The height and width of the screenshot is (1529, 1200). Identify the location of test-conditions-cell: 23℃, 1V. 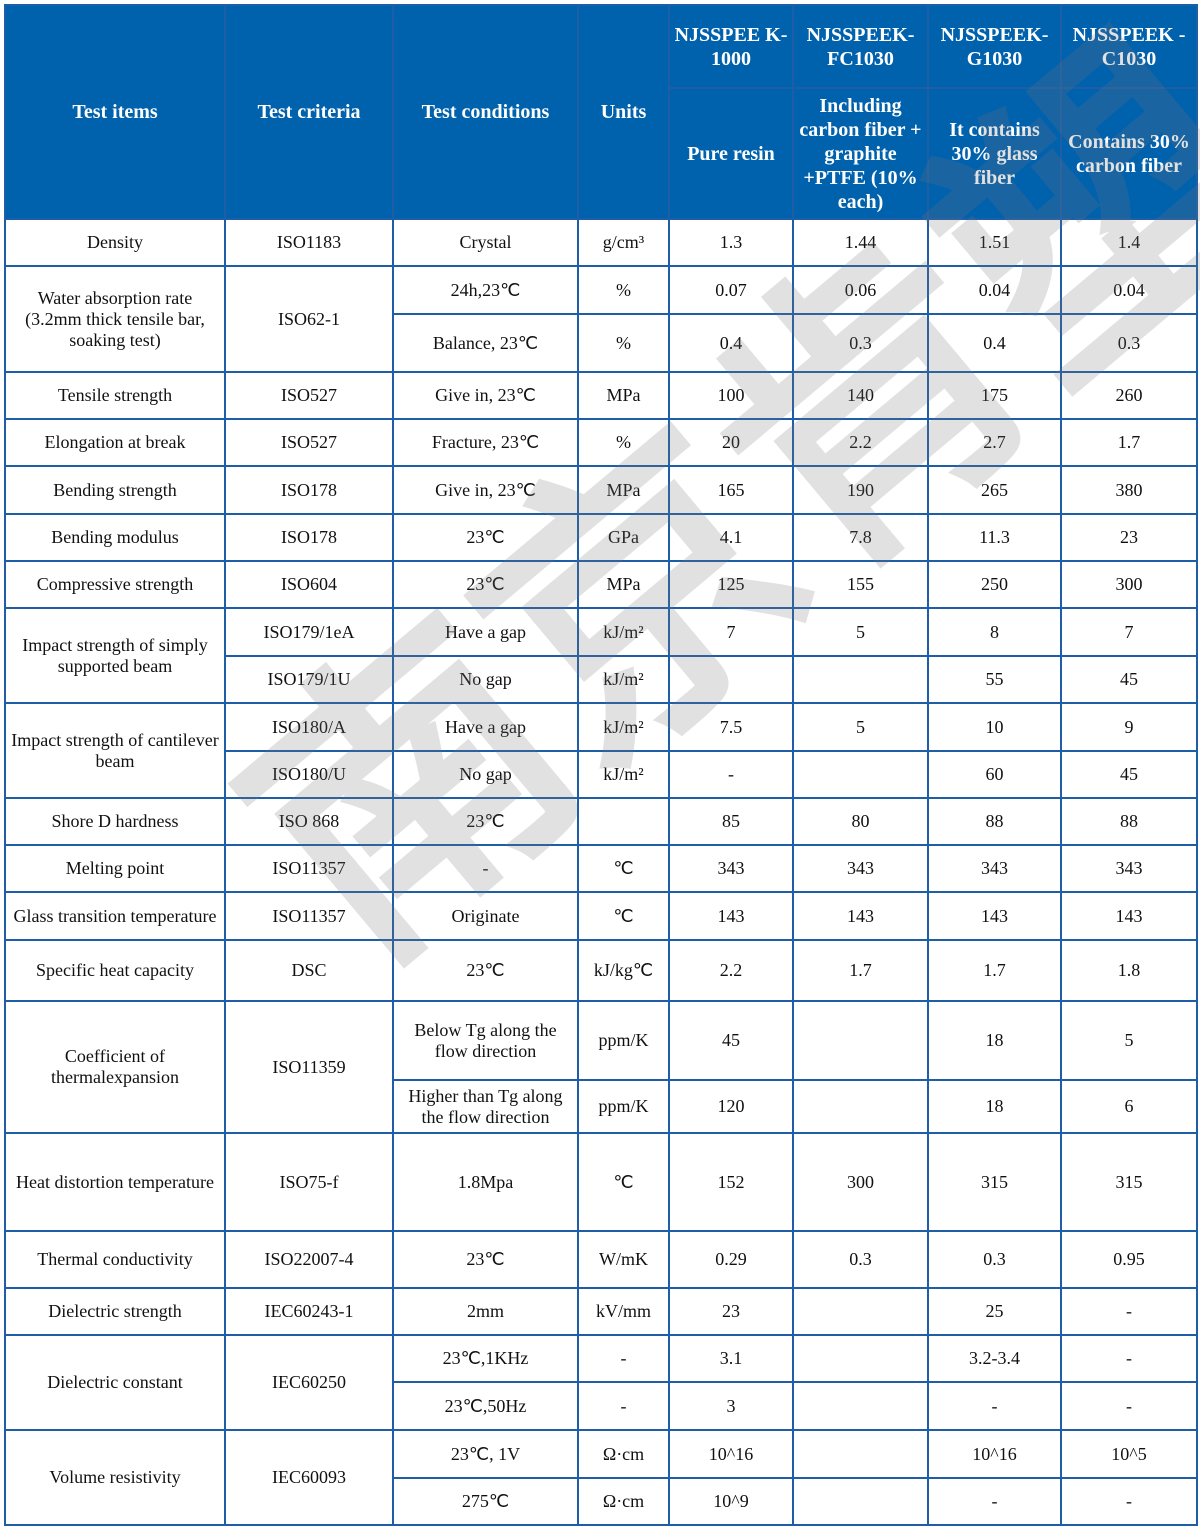
(485, 1454).